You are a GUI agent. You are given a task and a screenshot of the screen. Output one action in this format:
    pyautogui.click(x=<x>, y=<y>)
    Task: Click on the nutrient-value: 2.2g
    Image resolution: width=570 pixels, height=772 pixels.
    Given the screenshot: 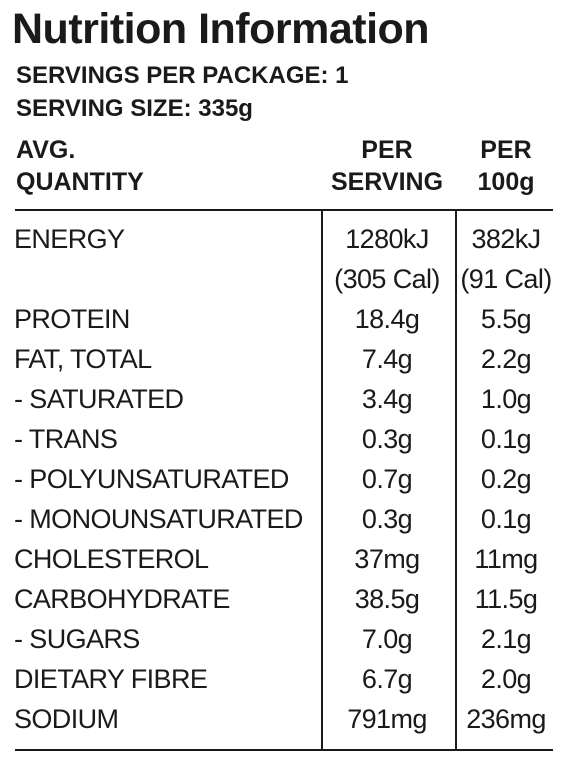 What is the action you would take?
    pyautogui.click(x=506, y=359)
    